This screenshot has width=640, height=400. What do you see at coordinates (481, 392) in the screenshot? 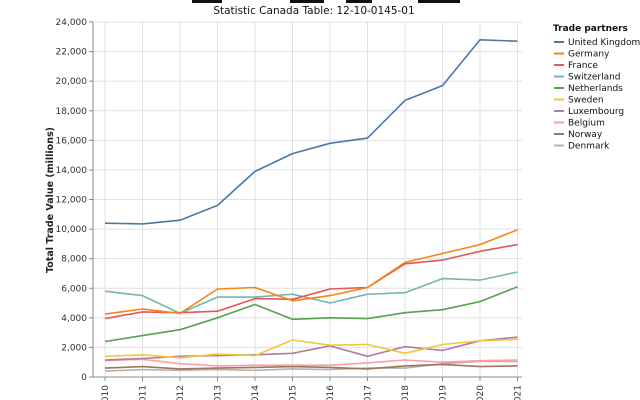
I see `x-tick-label: 020` at bounding box center [481, 392].